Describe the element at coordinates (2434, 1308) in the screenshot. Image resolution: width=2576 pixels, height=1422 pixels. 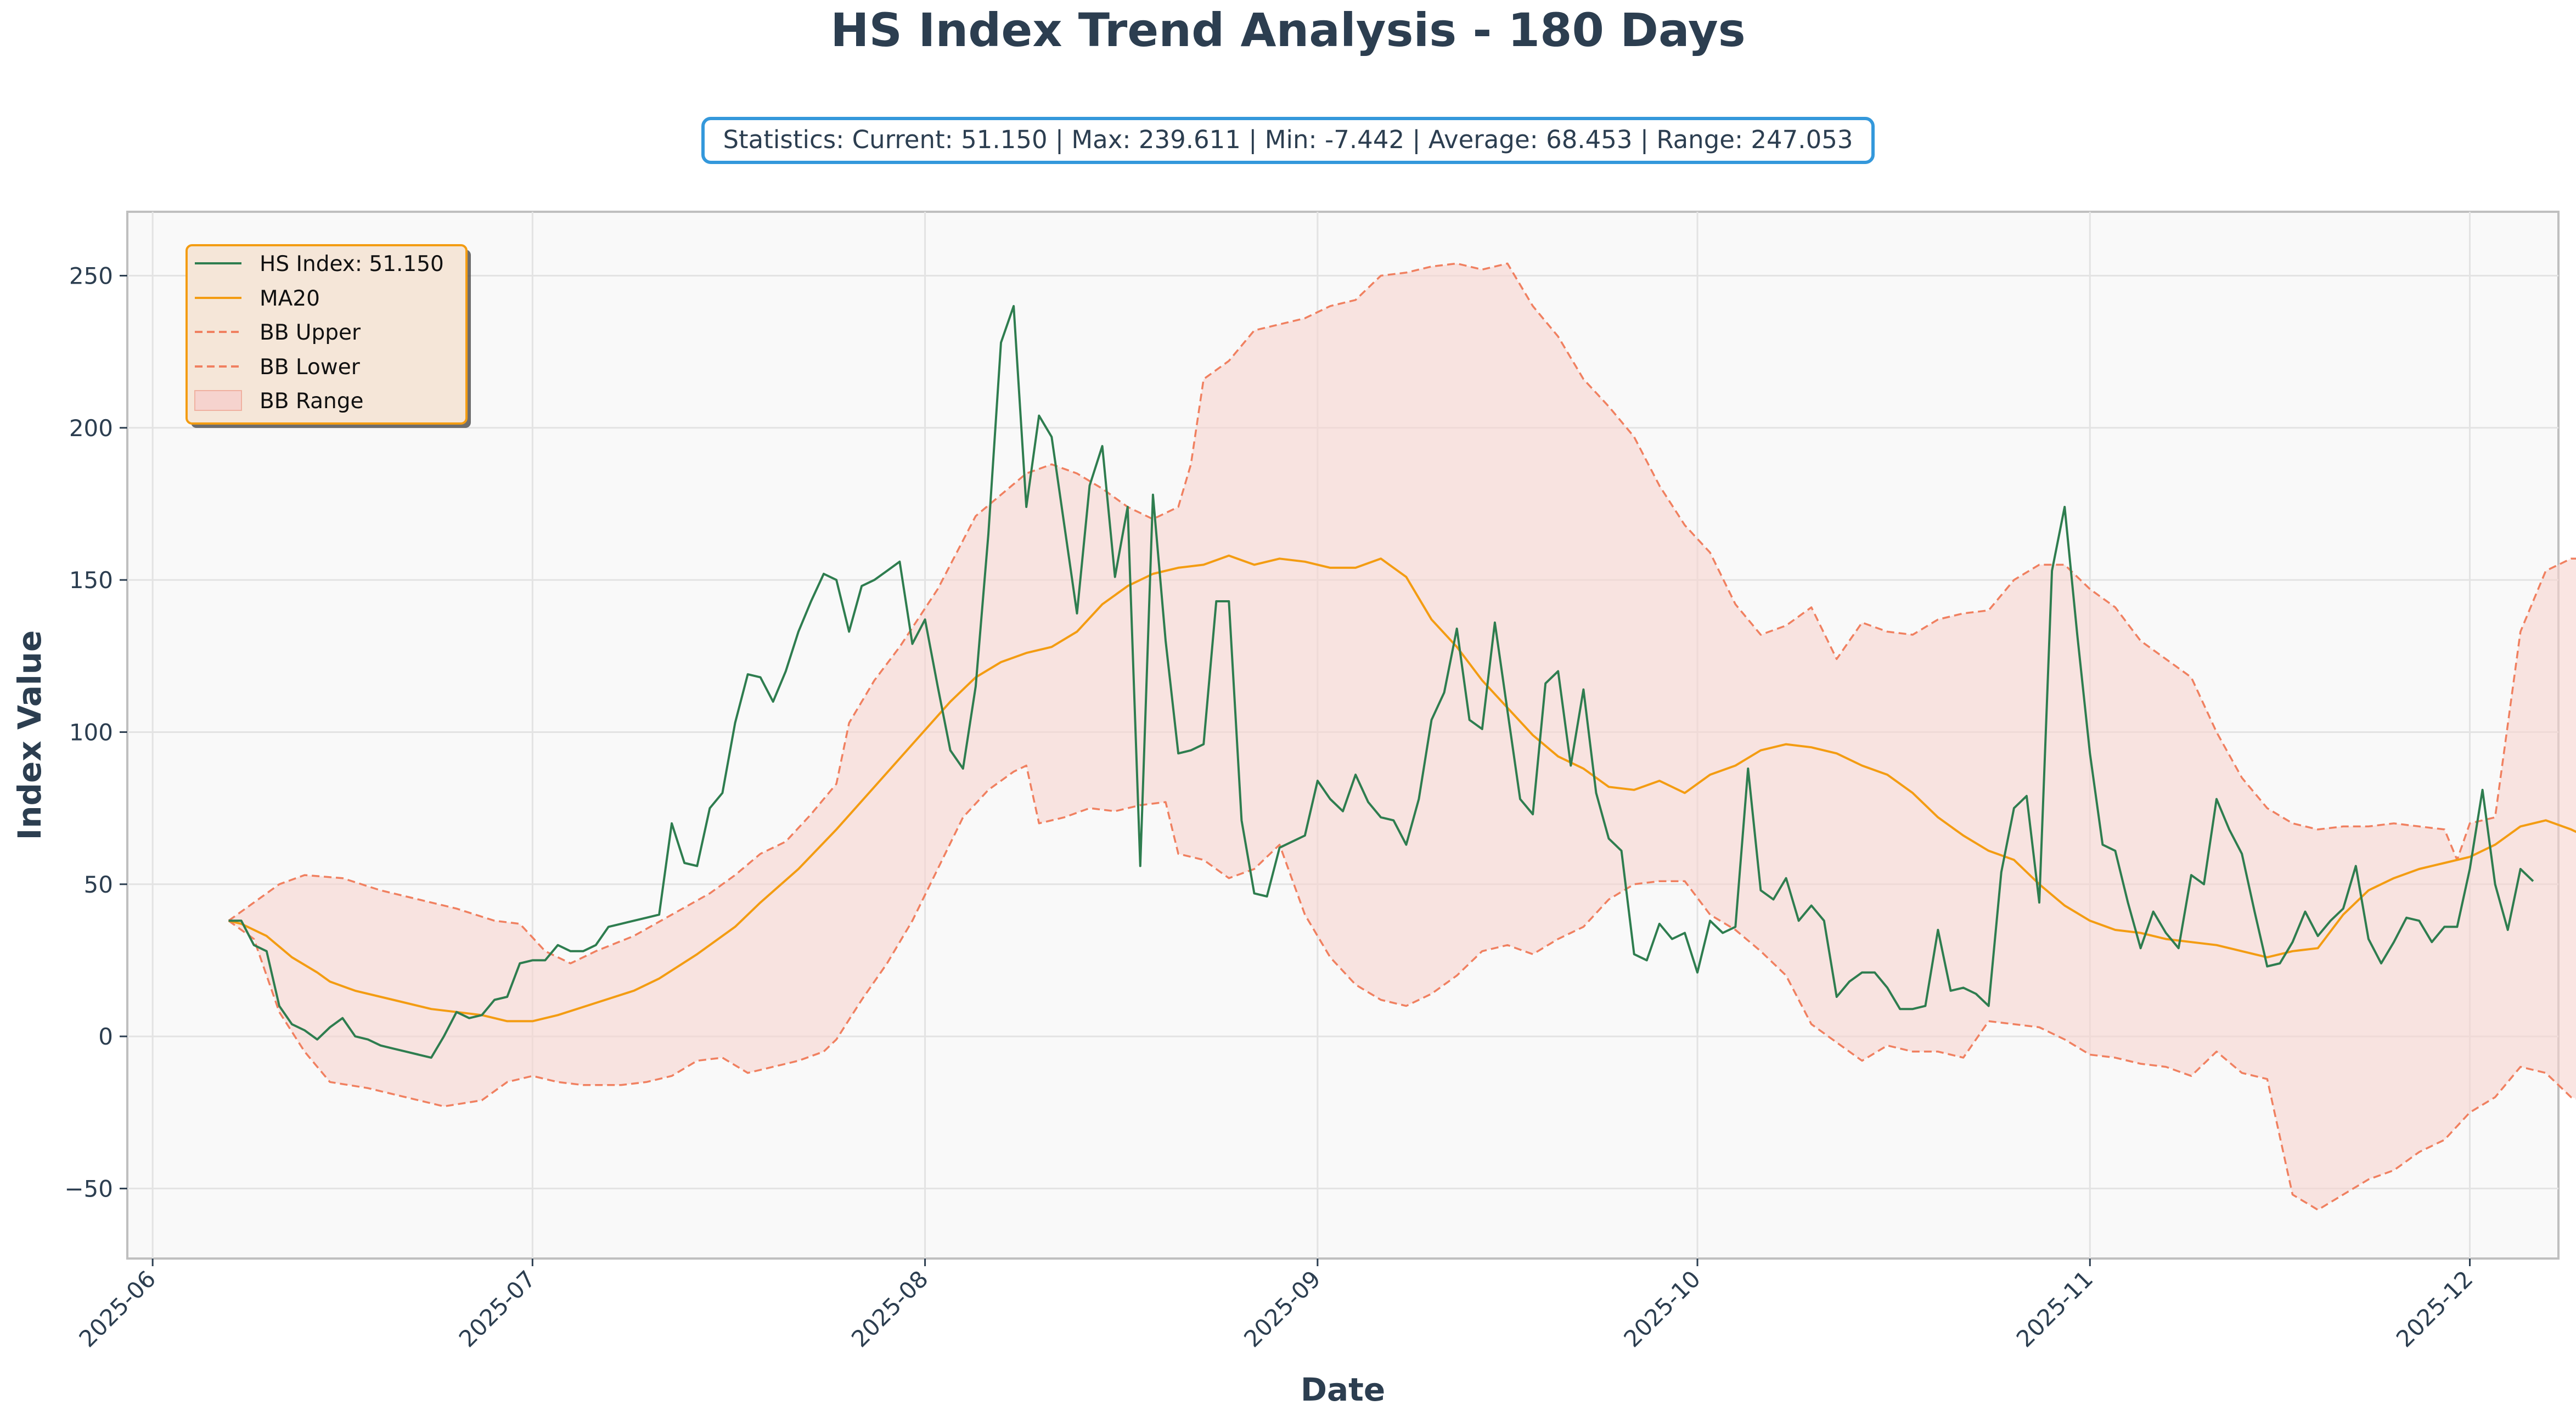
I see `x-tick-label: 2025-12` at that location.